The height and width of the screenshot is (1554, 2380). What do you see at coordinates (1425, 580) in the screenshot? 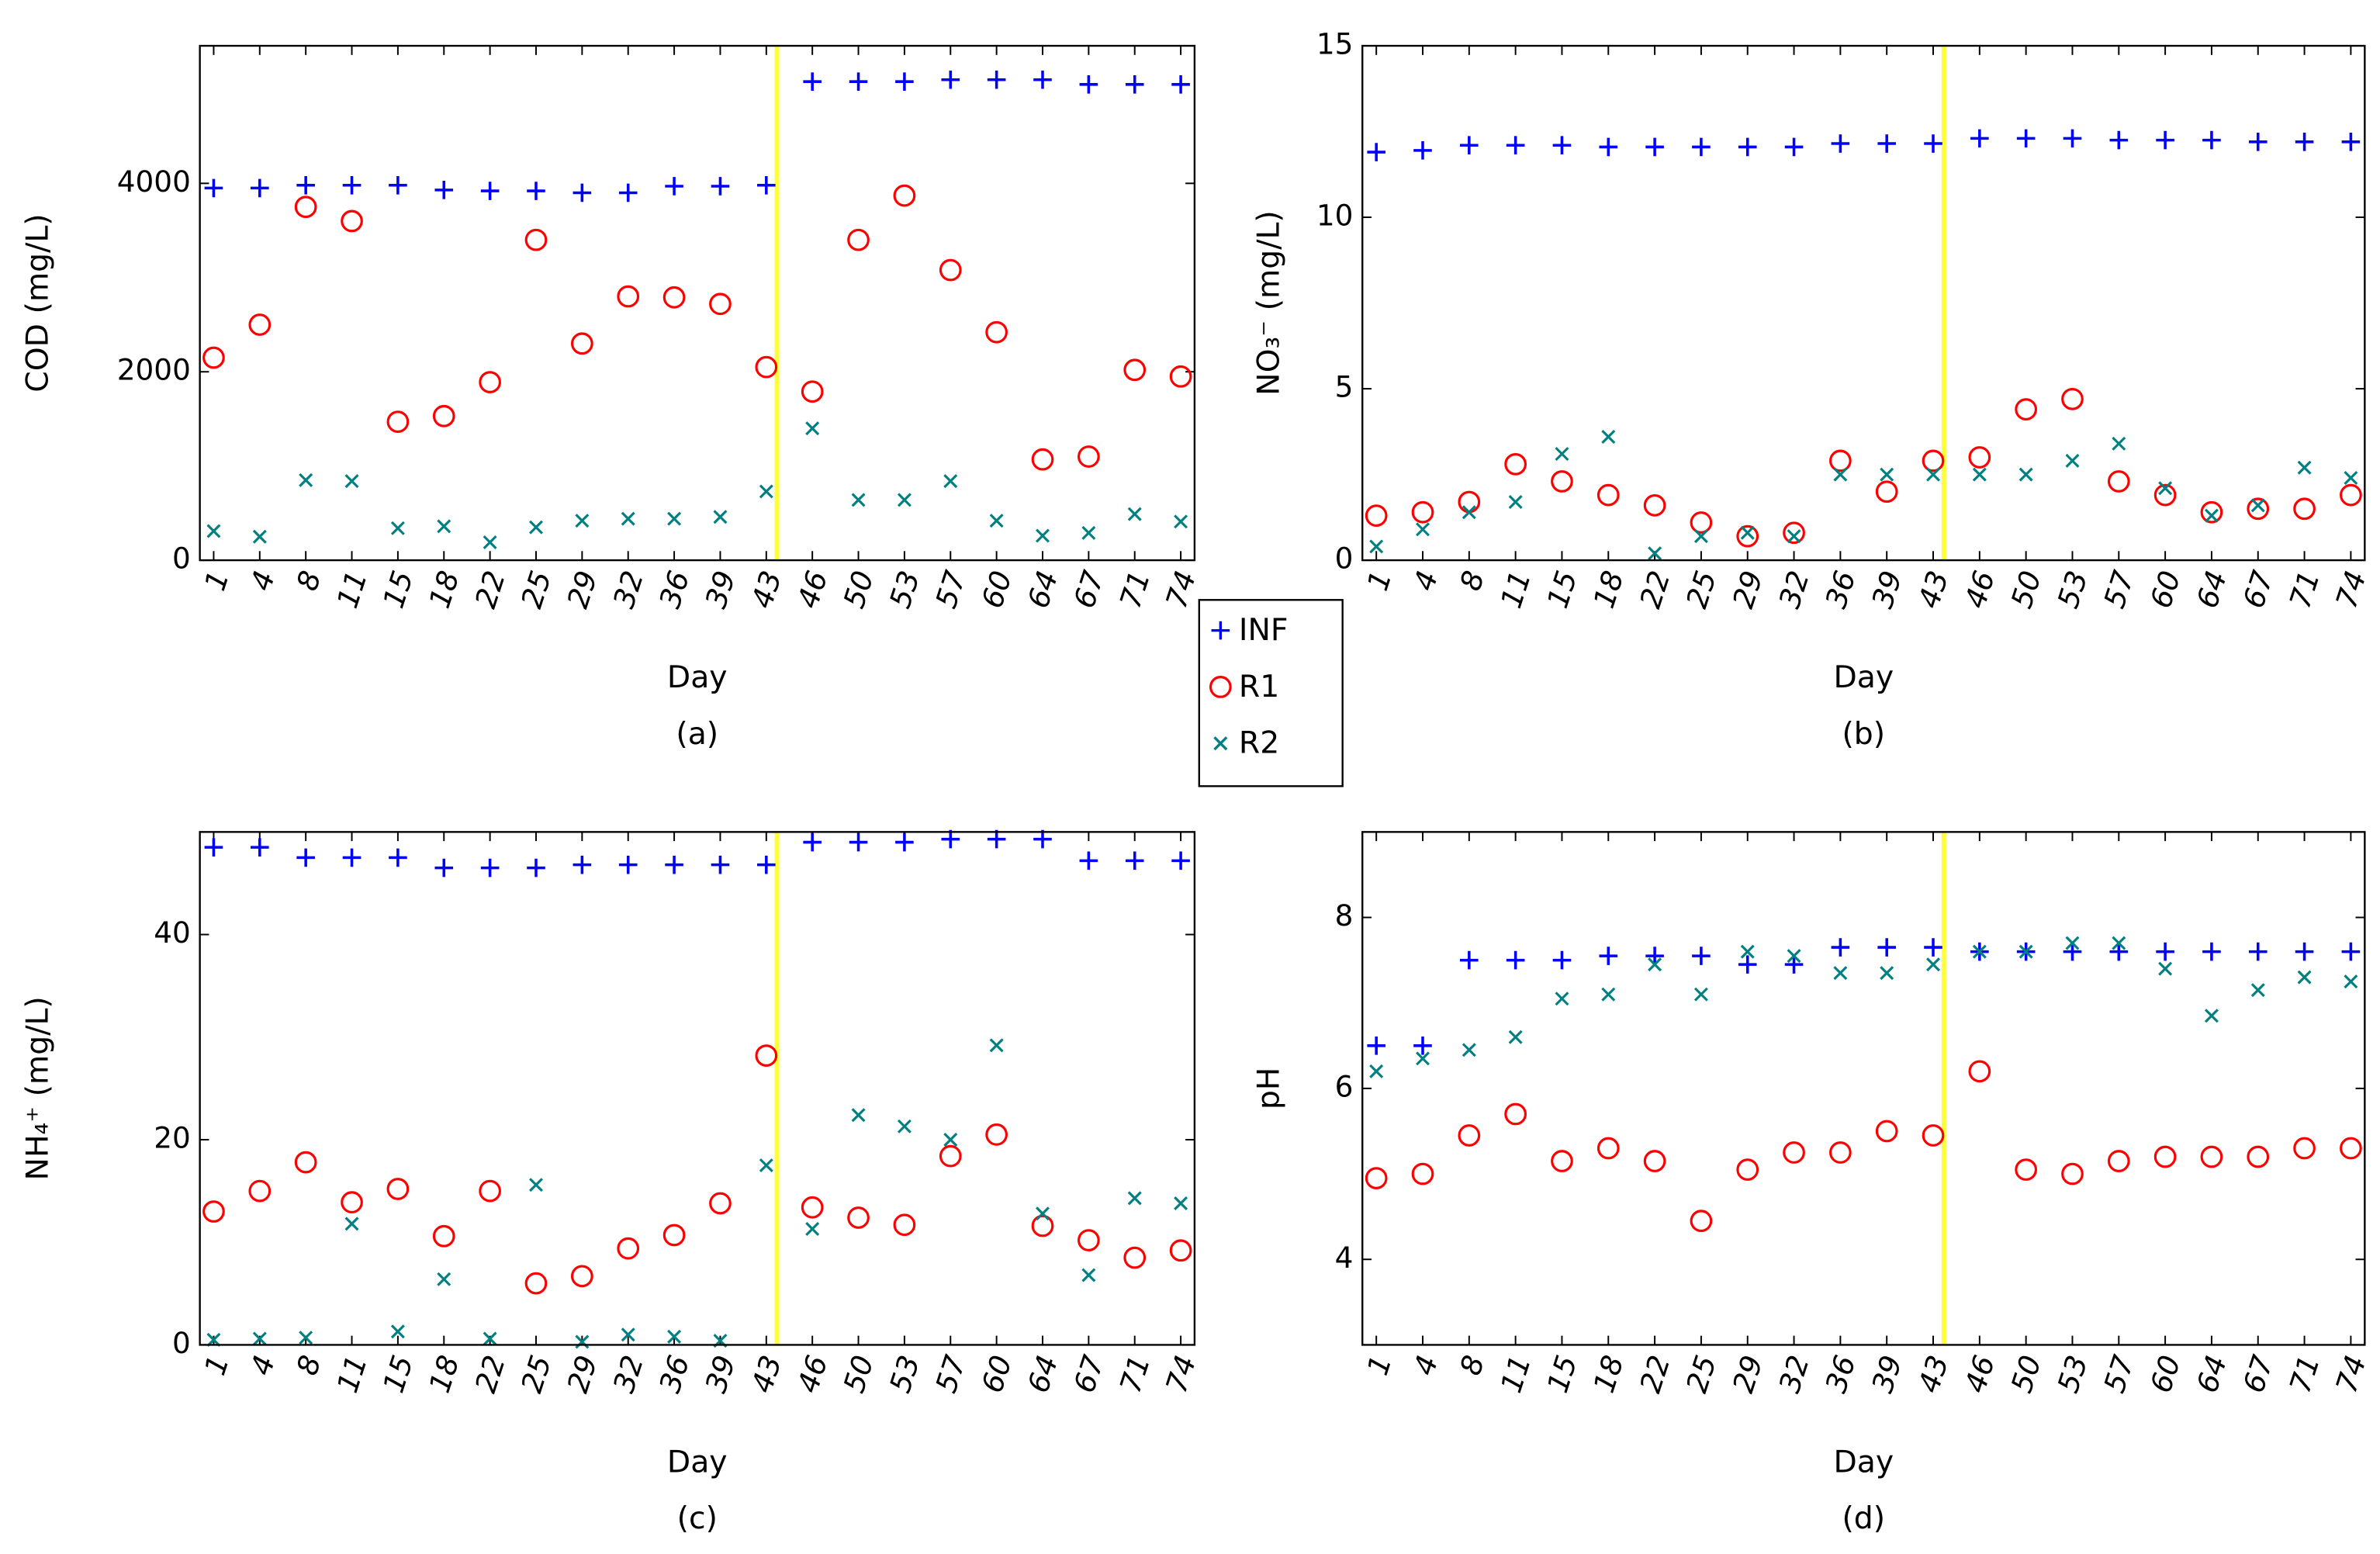
I see `x-tick-label: 4` at bounding box center [1425, 580].